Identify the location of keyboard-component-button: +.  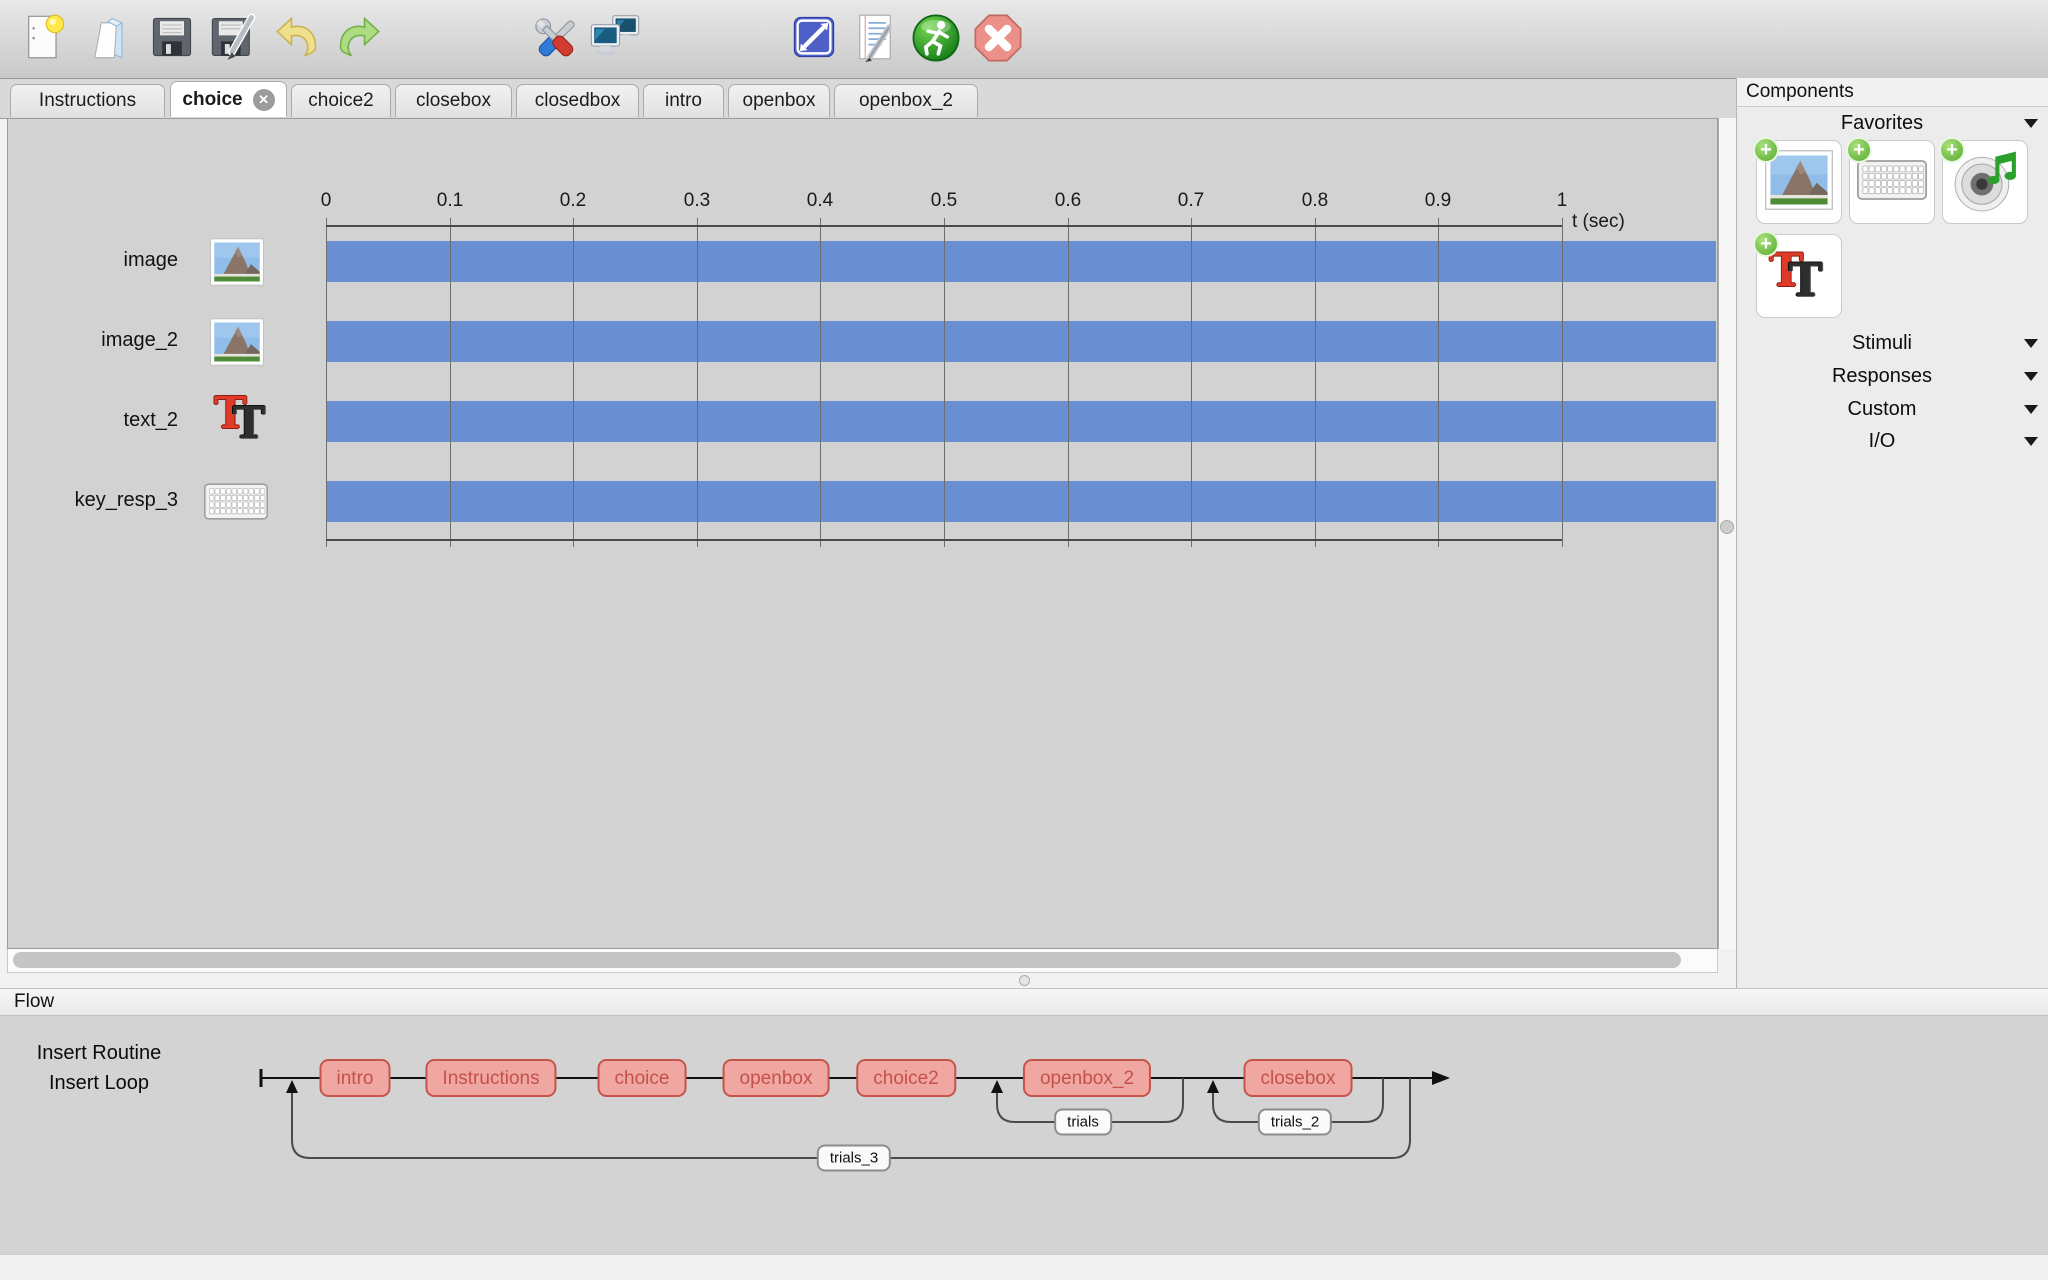
(1890, 180).